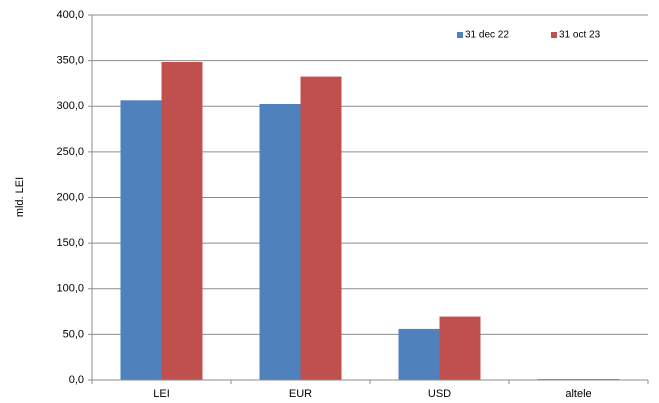 Image resolution: width=659 pixels, height=403 pixels. What do you see at coordinates (70, 15) in the screenshot?
I see `y-tick-label: 400,0` at bounding box center [70, 15].